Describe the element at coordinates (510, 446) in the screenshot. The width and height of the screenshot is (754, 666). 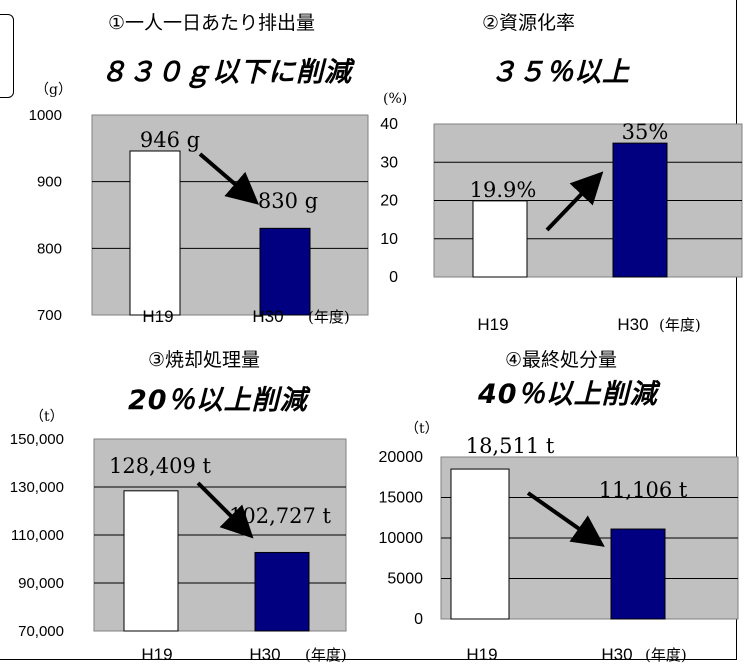
I see `data-label: 18,511 t` at that location.